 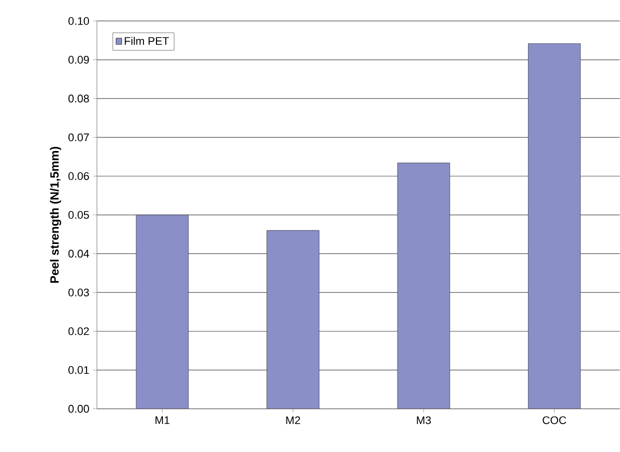 What do you see at coordinates (78, 409) in the screenshot?
I see `y-tick-label: 0.00` at bounding box center [78, 409].